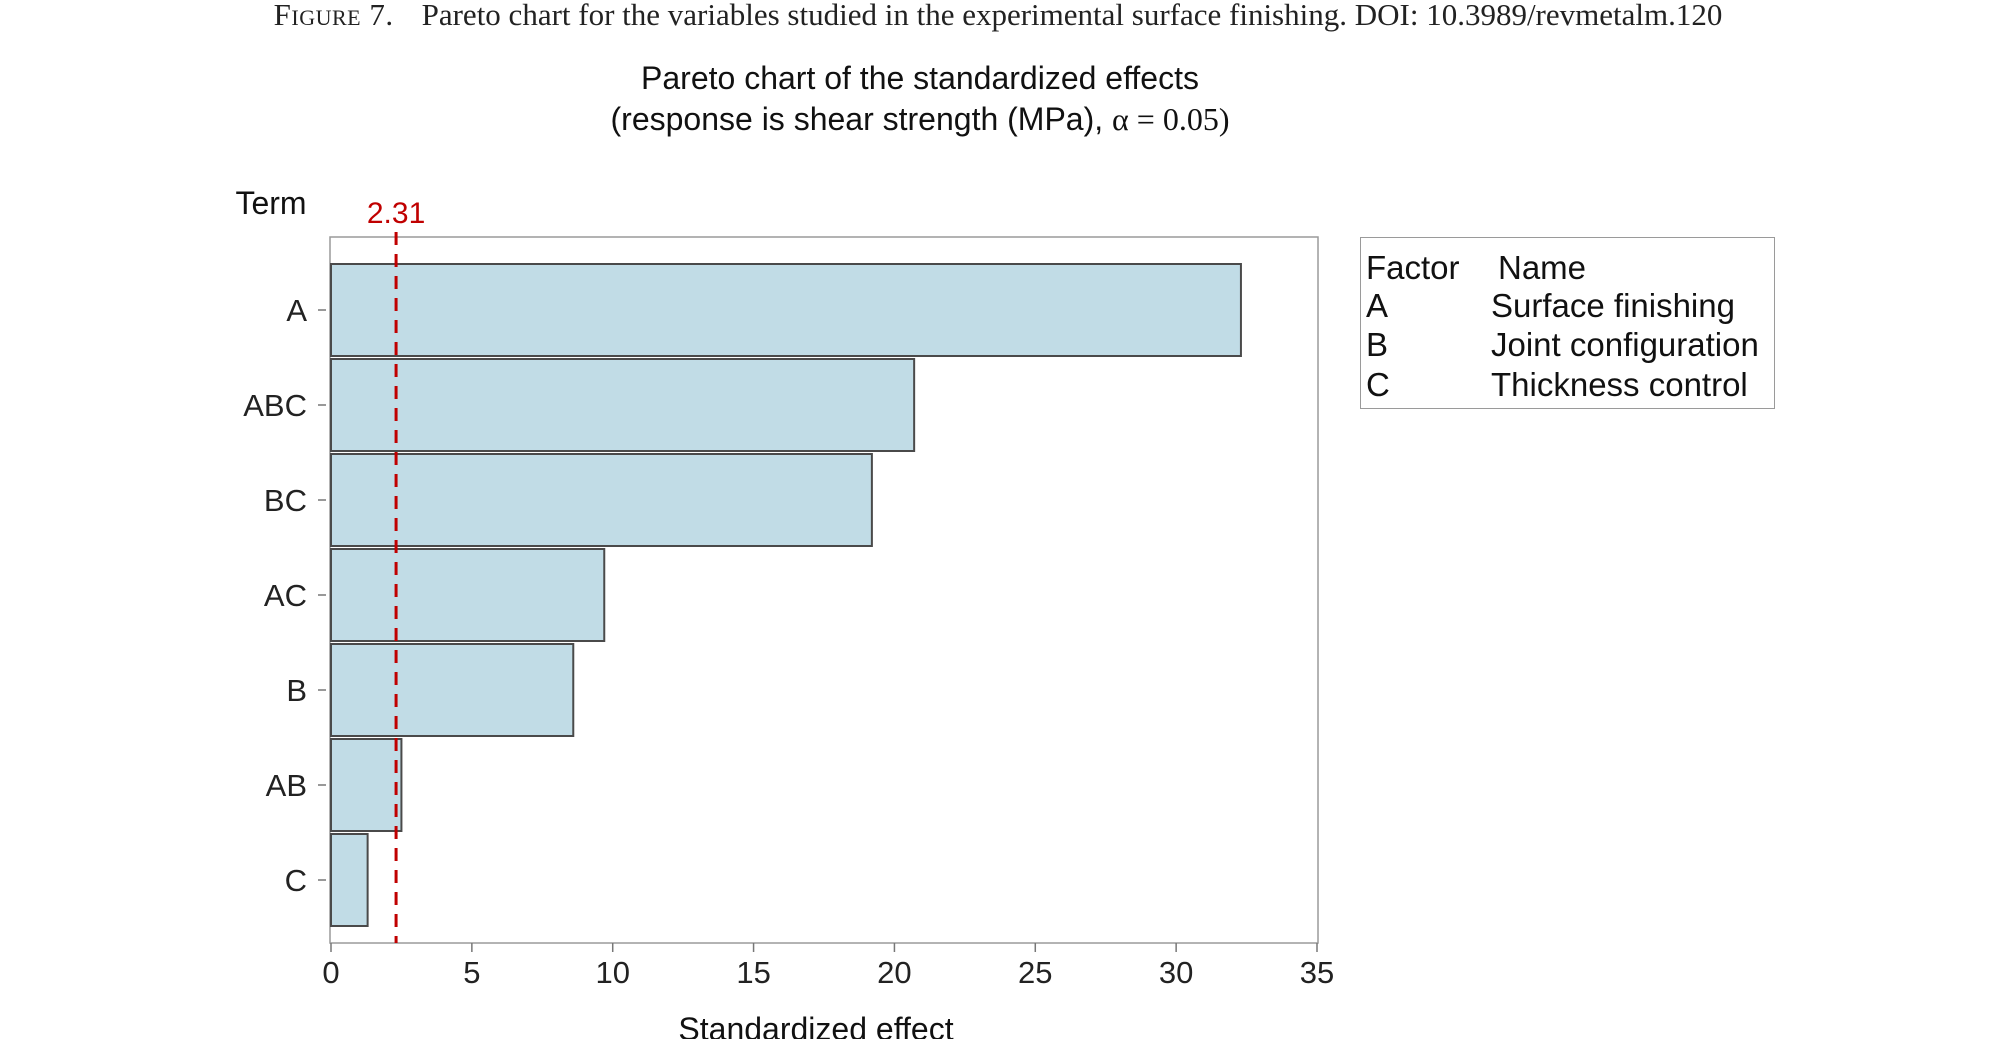 Image resolution: width=1996 pixels, height=1039 pixels. What do you see at coordinates (349, 880) in the screenshot?
I see `bar-c` at bounding box center [349, 880].